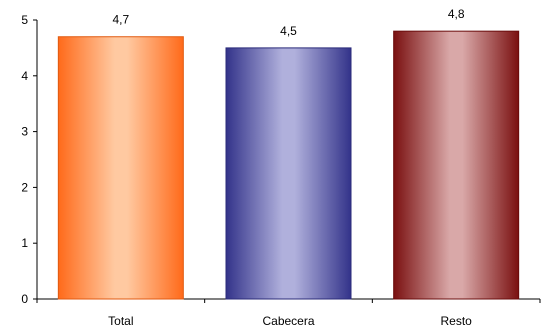  Describe the element at coordinates (288, 320) in the screenshot. I see `category-label: Cabecera` at that location.